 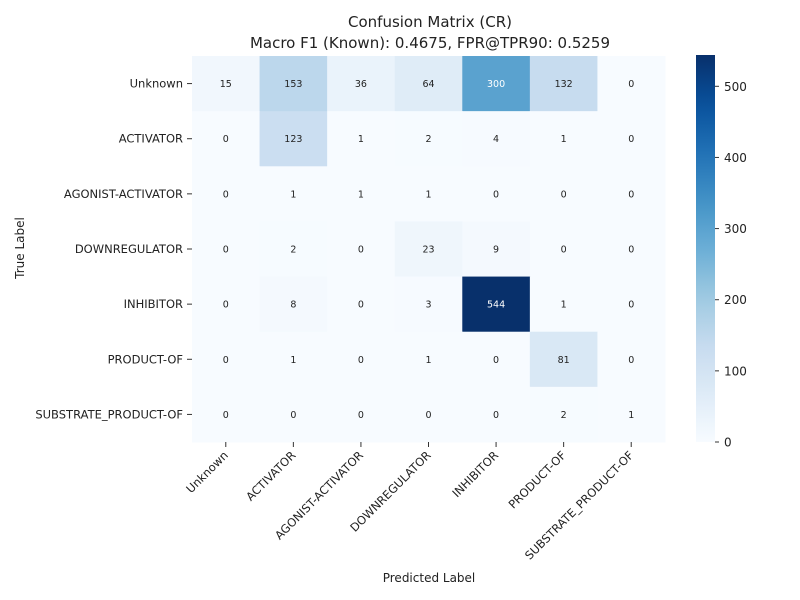 I want to click on cell-r0-c4, so click(x=496, y=84).